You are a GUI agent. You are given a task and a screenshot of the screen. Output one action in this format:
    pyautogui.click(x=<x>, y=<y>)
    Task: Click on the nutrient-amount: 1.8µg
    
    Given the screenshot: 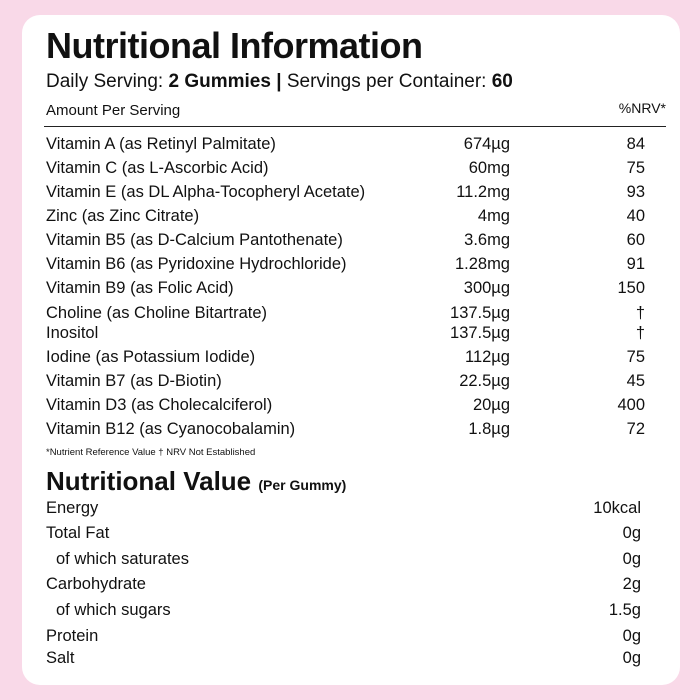 What is the action you would take?
    pyautogui.click(x=489, y=429)
    